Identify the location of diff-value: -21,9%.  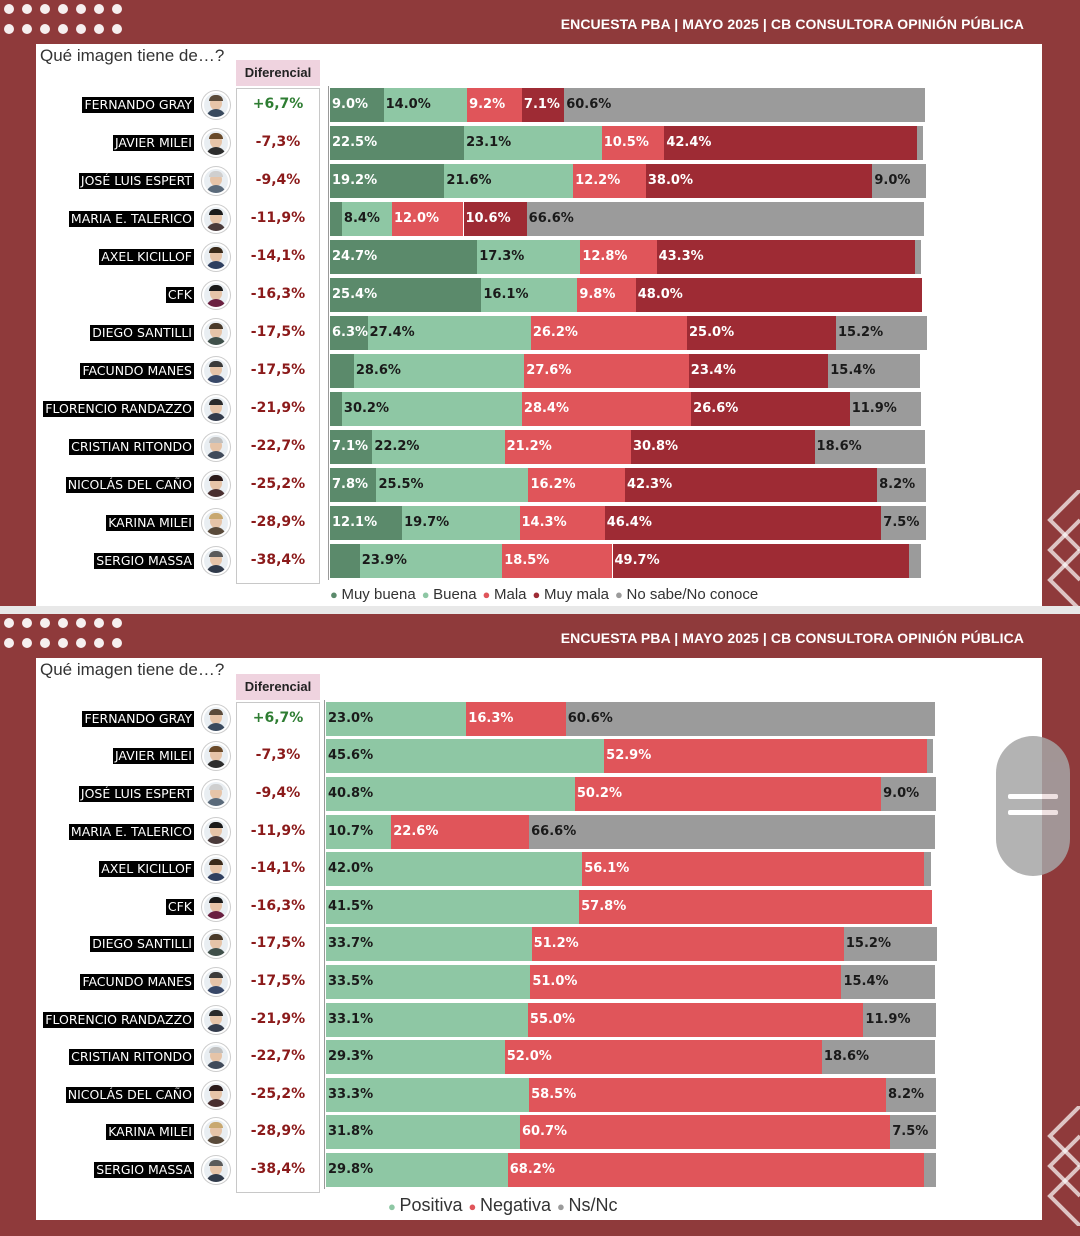
(278, 408).